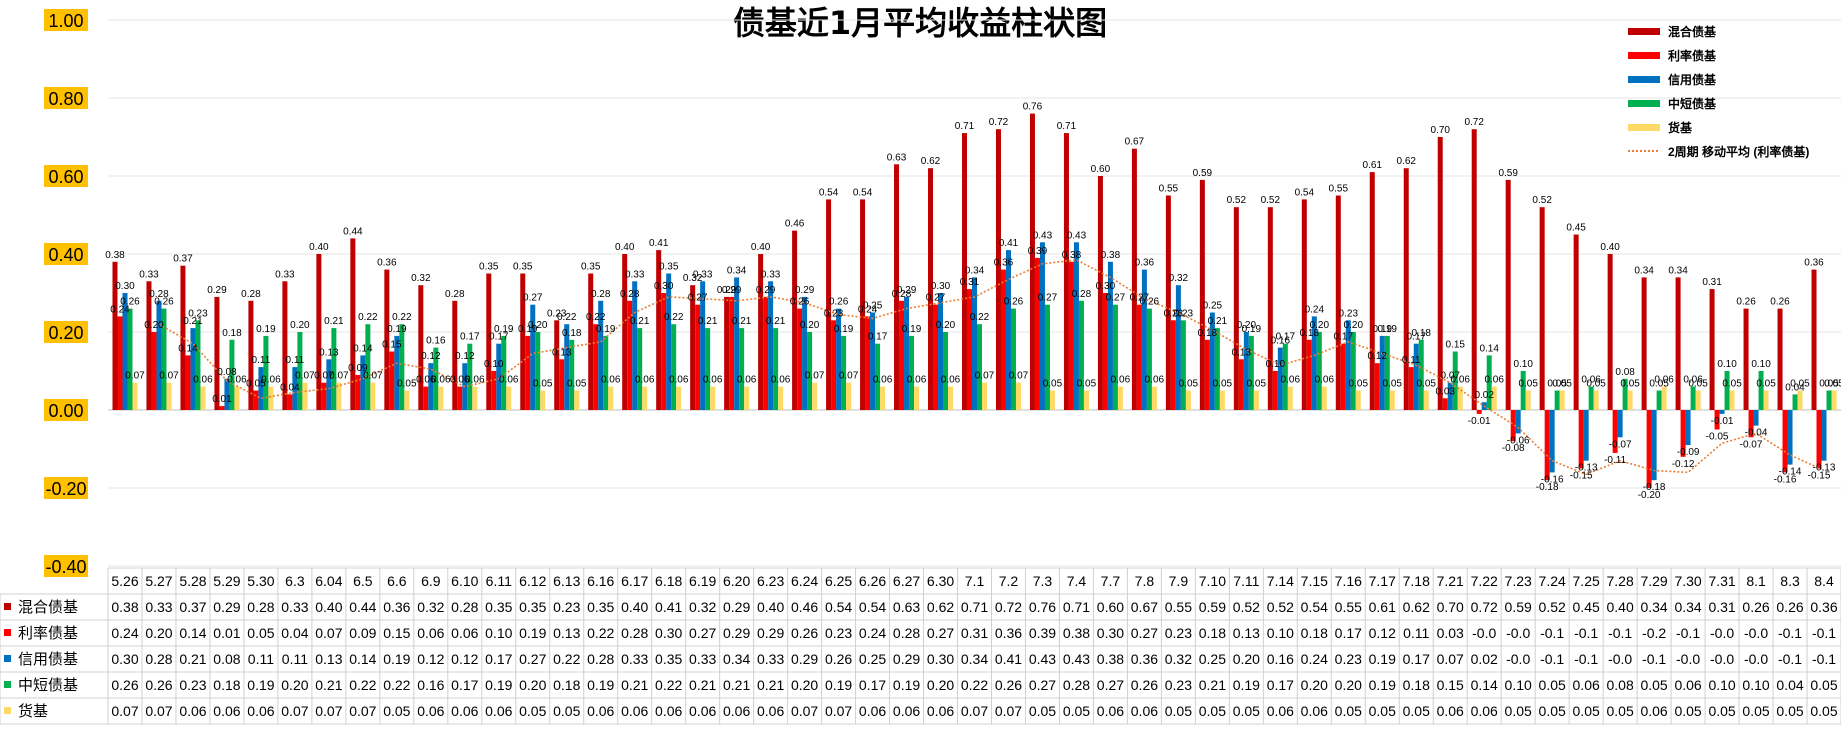  What do you see at coordinates (188, 348) in the screenshot?
I see `data-label: 0.14` at bounding box center [188, 348].